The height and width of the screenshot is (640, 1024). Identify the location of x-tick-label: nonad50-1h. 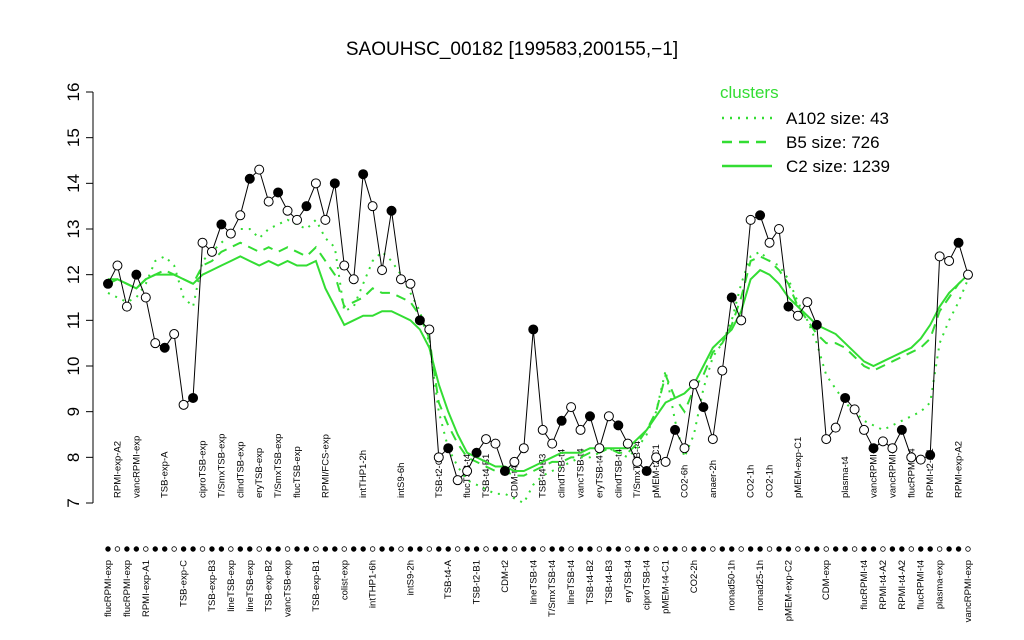
(732, 585).